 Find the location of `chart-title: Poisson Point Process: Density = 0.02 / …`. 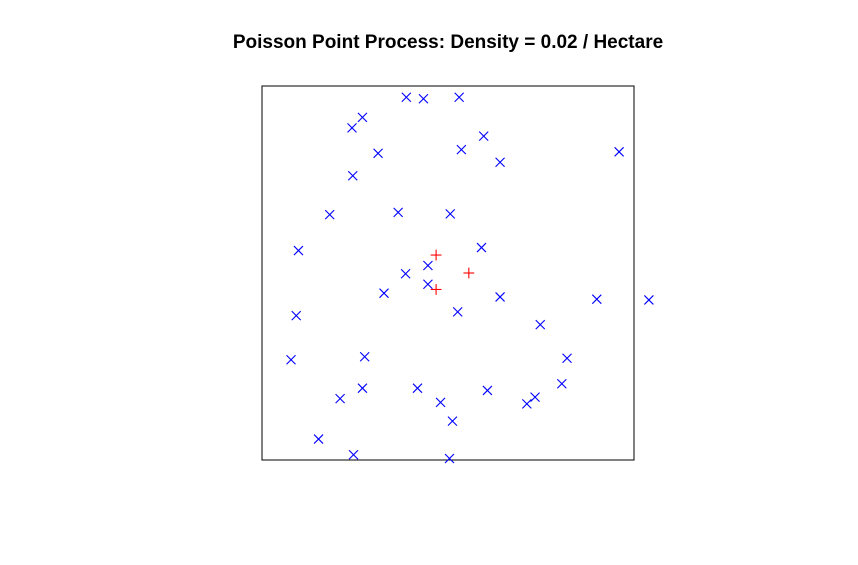

chart-title: Poisson Point Process: Density = 0.02 / … is located at coordinates (448, 42).